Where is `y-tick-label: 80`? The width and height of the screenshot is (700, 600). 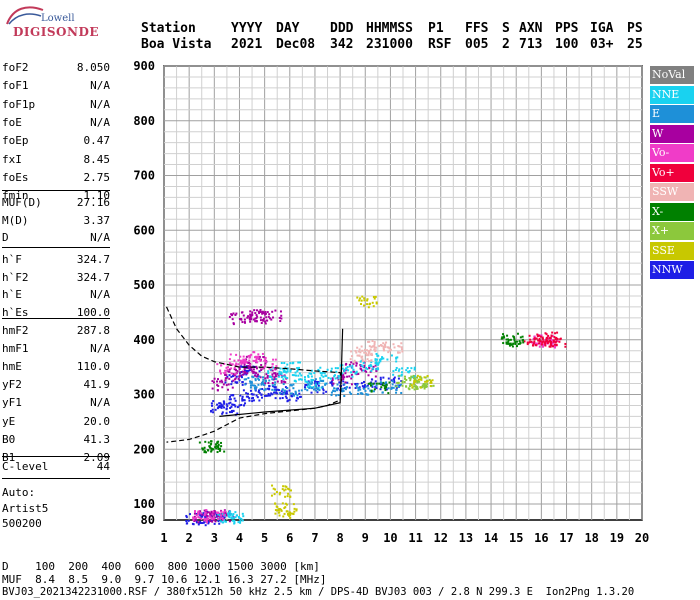 y-tick-label: 80 is located at coordinates (148, 520).